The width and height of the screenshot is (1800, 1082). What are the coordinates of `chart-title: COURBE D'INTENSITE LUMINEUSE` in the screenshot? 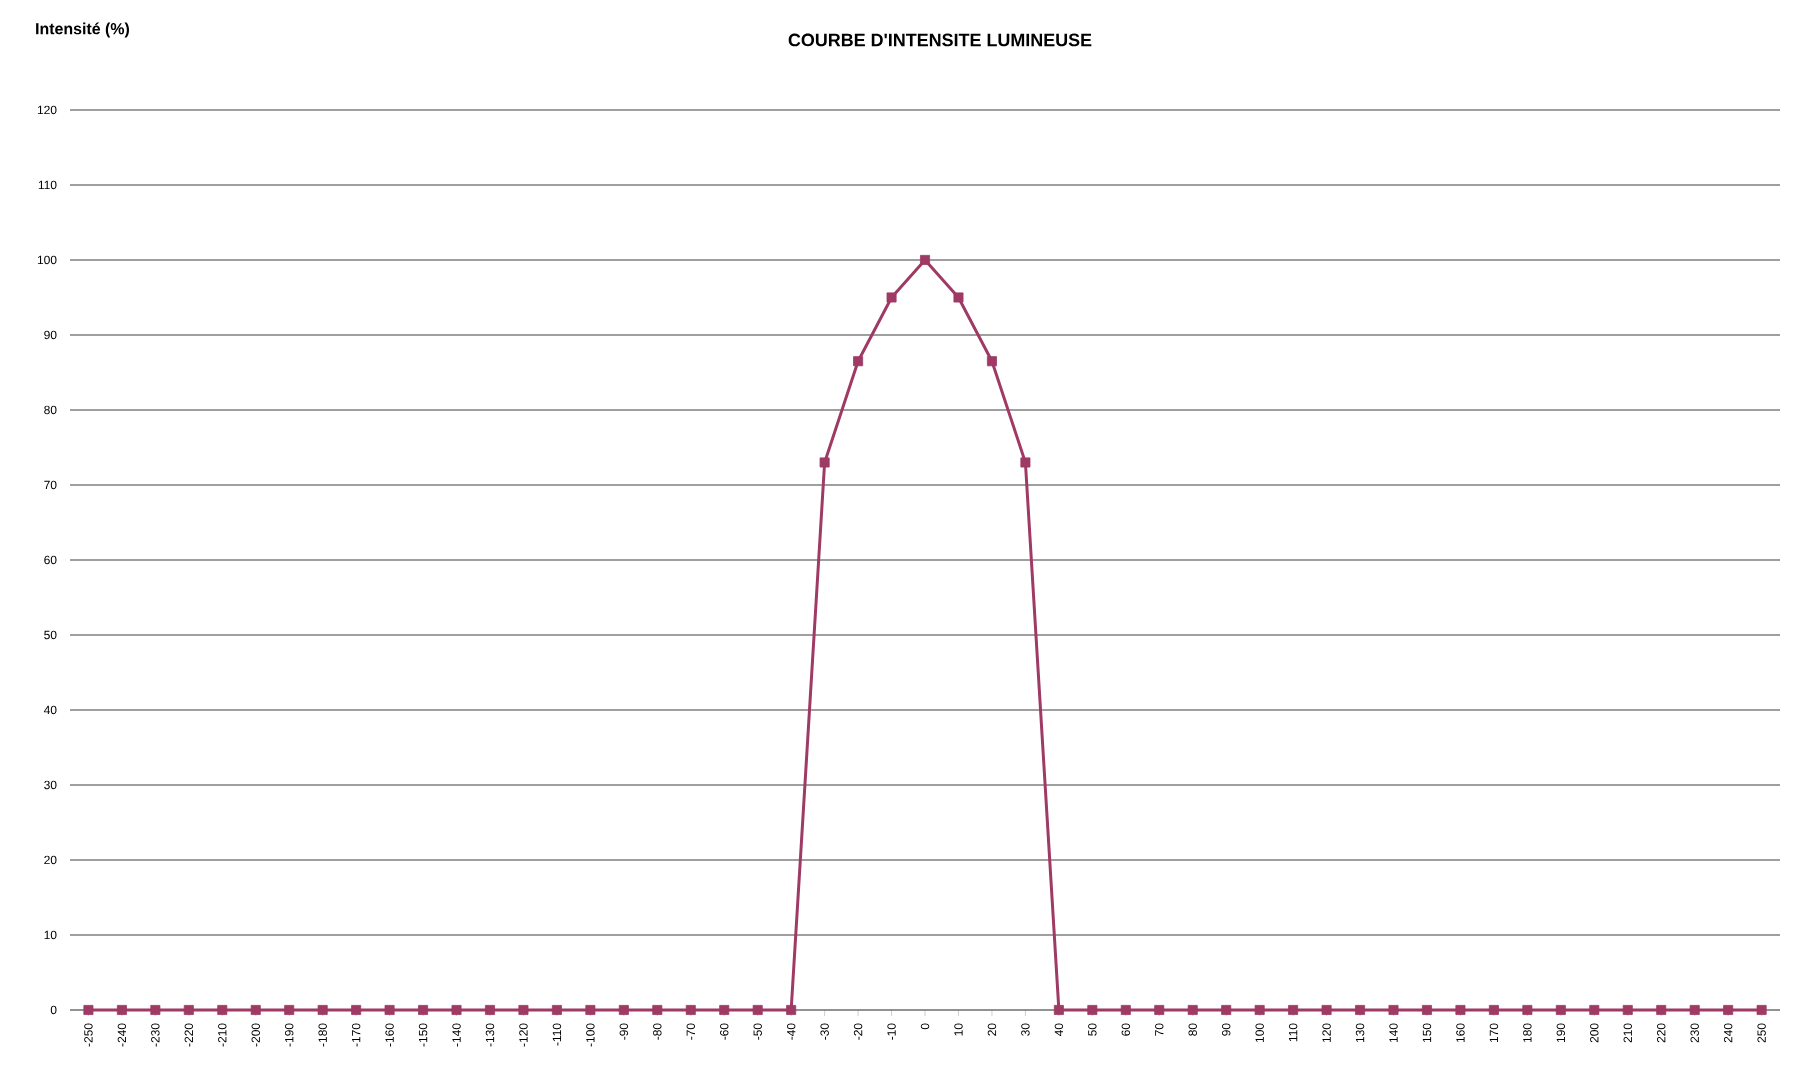 It's located at (940, 40).